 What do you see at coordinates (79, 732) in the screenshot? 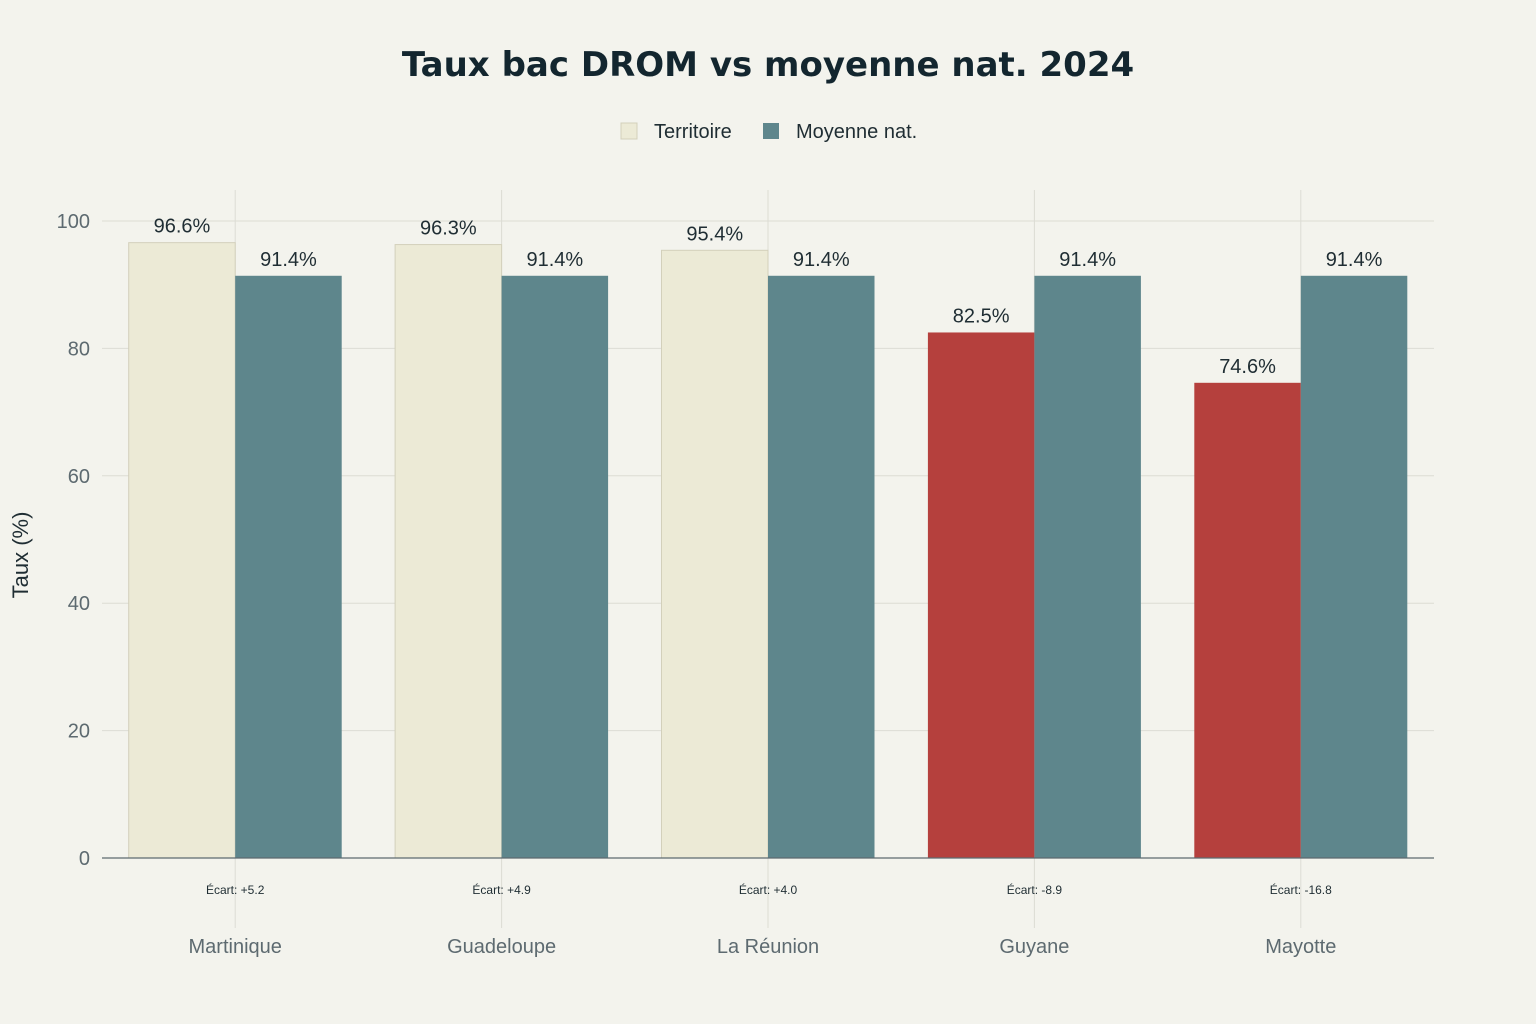
I see `y-tick-label: 20` at bounding box center [79, 732].